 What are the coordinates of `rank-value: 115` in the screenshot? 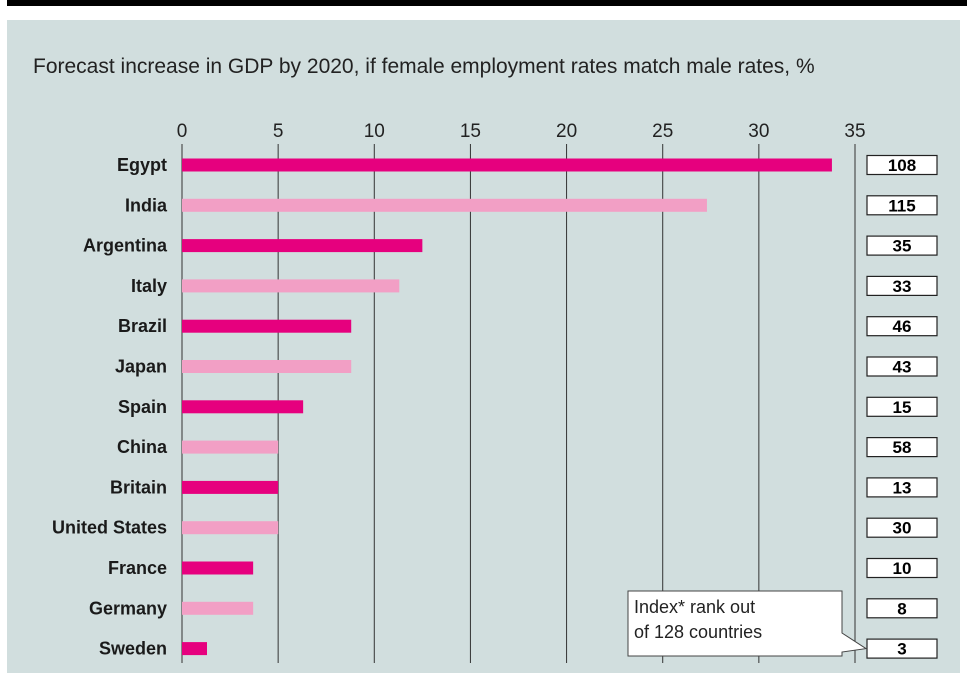 It's located at (901, 205).